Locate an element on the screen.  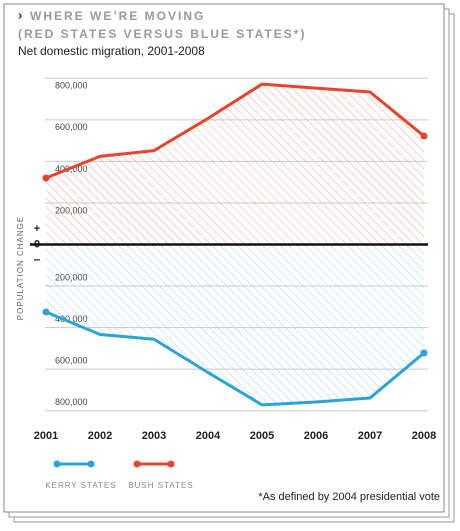
chart-title: (RED STATES VERSUS BLUE STATES*) is located at coordinates (162, 34).